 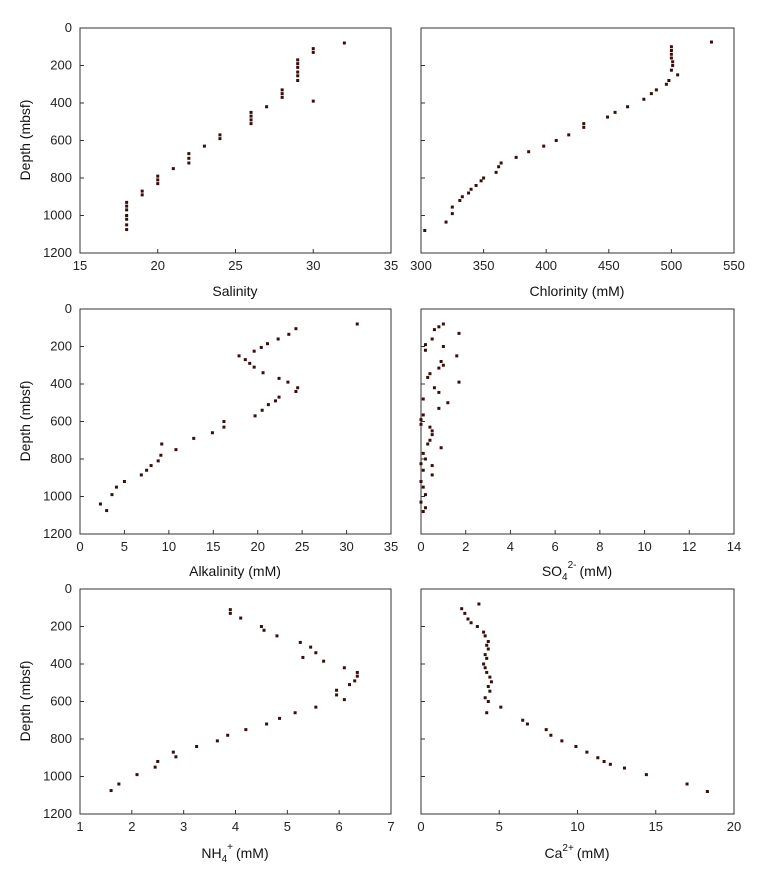 What do you see at coordinates (577, 571) in the screenshot?
I see `sulfate-x-label: SO42- (mM)` at bounding box center [577, 571].